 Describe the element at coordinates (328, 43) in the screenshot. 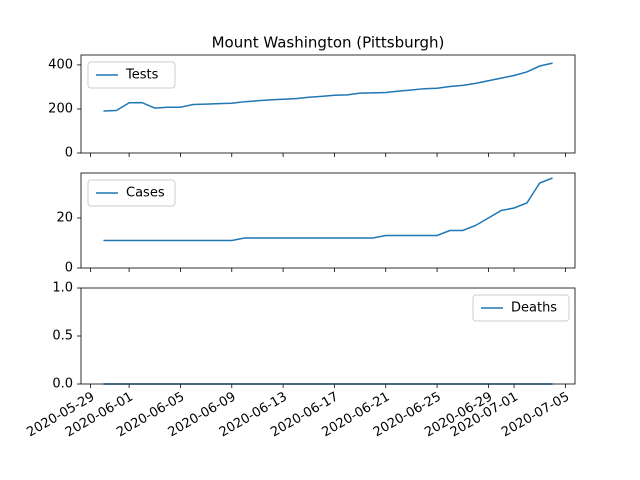

I see `chart-title: Mount Washington (Pittsburgh)` at that location.